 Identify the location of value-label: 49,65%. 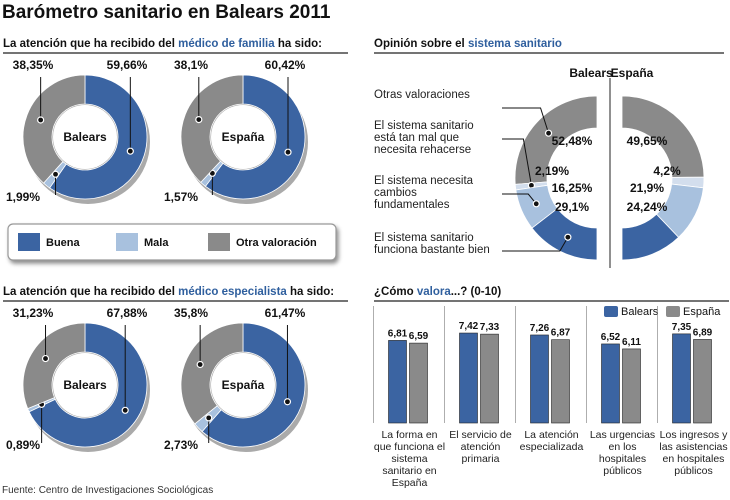
(647, 141).